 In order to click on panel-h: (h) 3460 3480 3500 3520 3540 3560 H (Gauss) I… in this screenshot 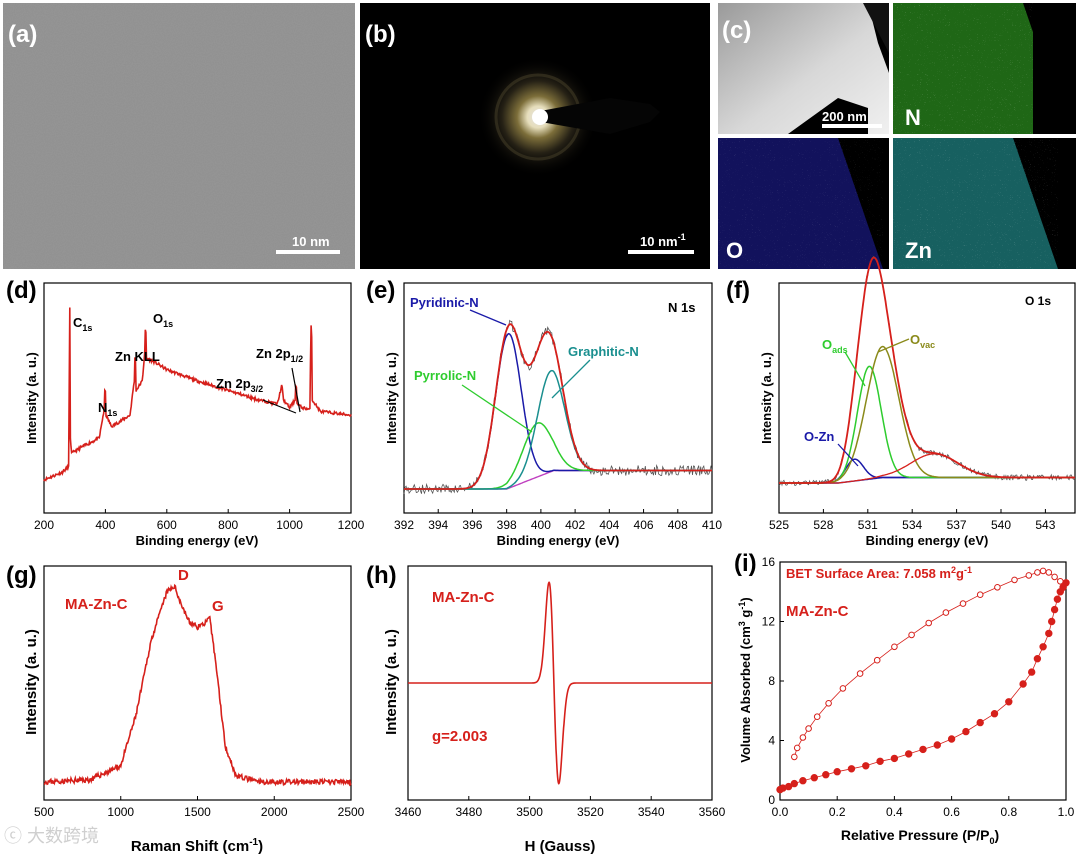, I will do `click(546, 708)`.